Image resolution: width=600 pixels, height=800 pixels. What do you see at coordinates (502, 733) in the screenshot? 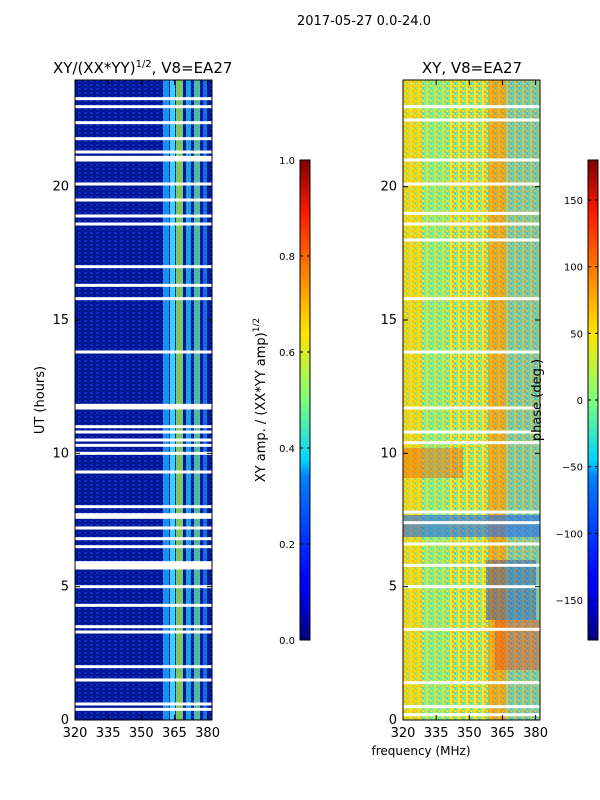
I see `phase-x-tick-label: 365` at bounding box center [502, 733].